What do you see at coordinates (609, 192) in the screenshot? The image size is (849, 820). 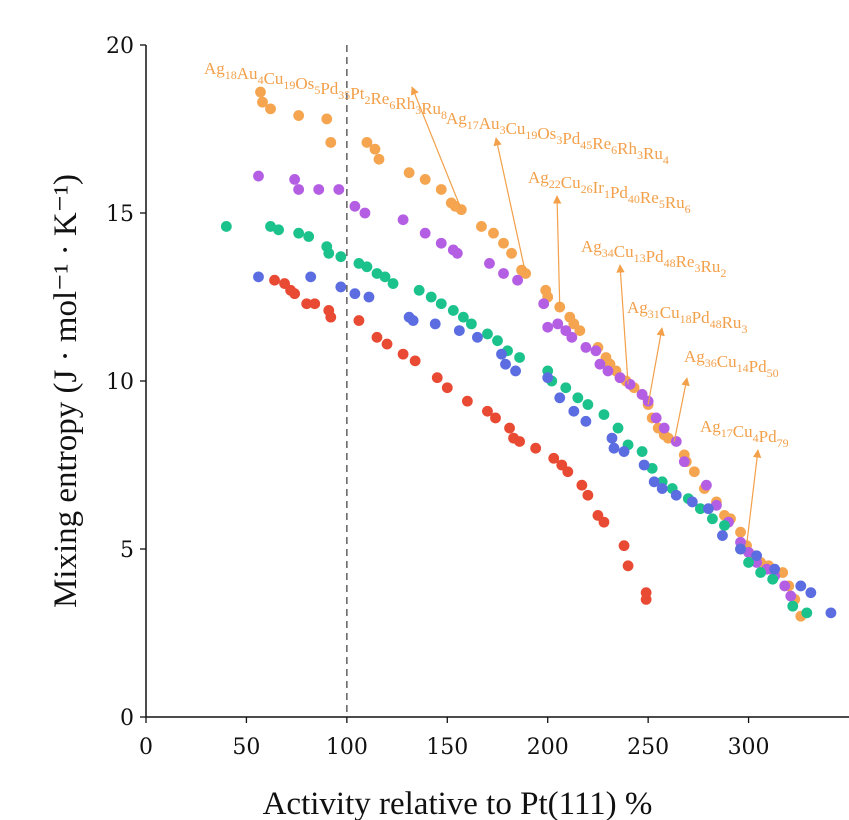 I see `annotation-label: Ag22Cu26Ir1Pd40Re5Ru6` at bounding box center [609, 192].